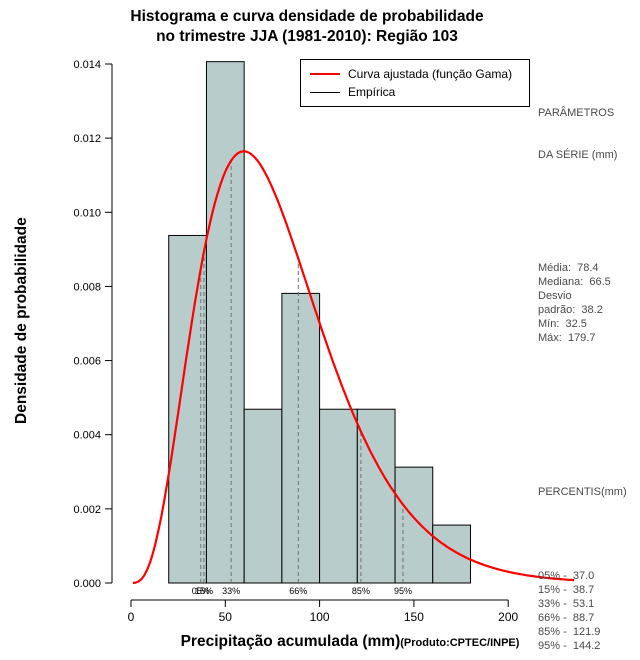  Describe the element at coordinates (21, 320) in the screenshot. I see `y-axis-label: Densidade de probabilidade` at that location.